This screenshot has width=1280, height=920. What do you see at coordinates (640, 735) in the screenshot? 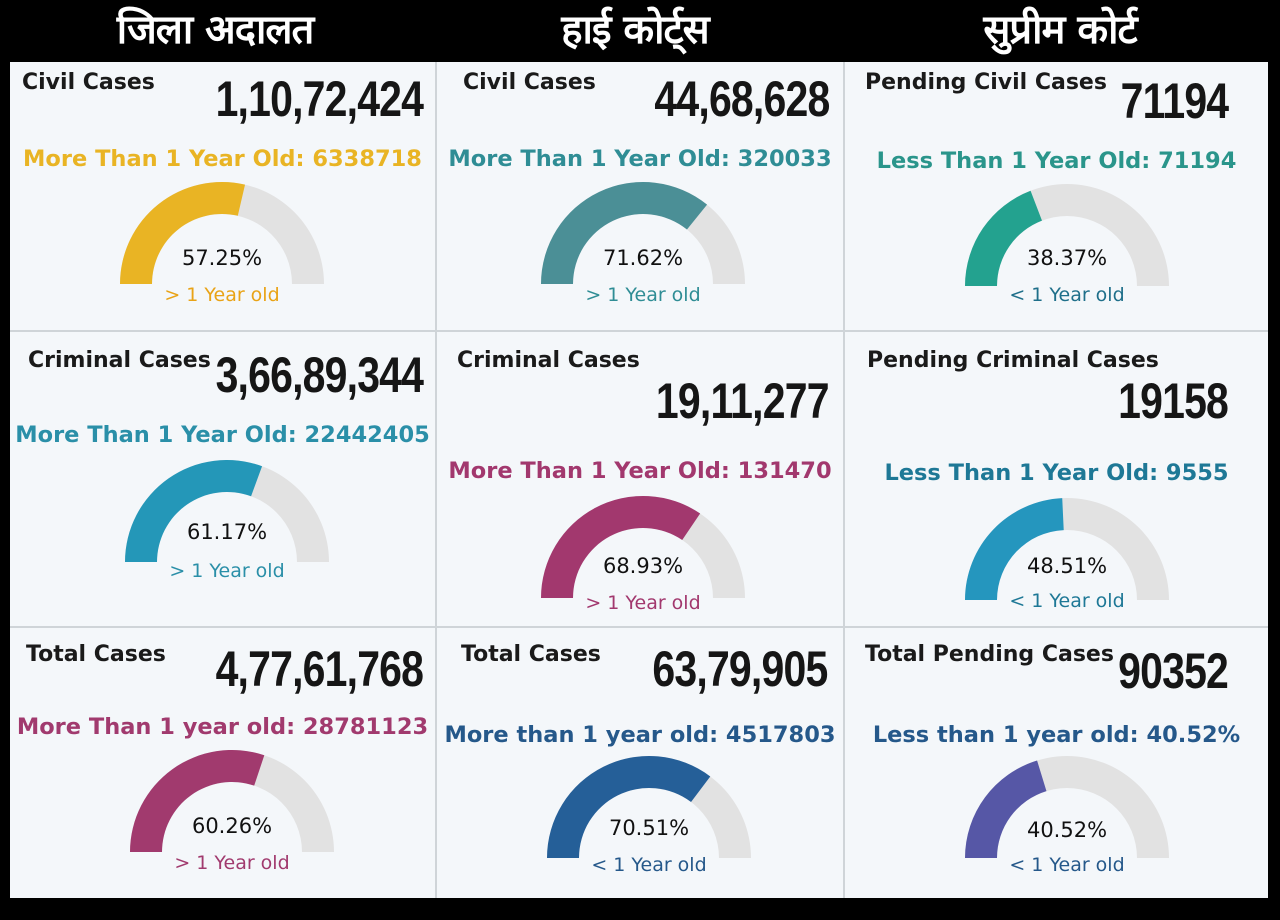
I see `card-age-breakdown: More than 1 year old: 4517803` at bounding box center [640, 735].